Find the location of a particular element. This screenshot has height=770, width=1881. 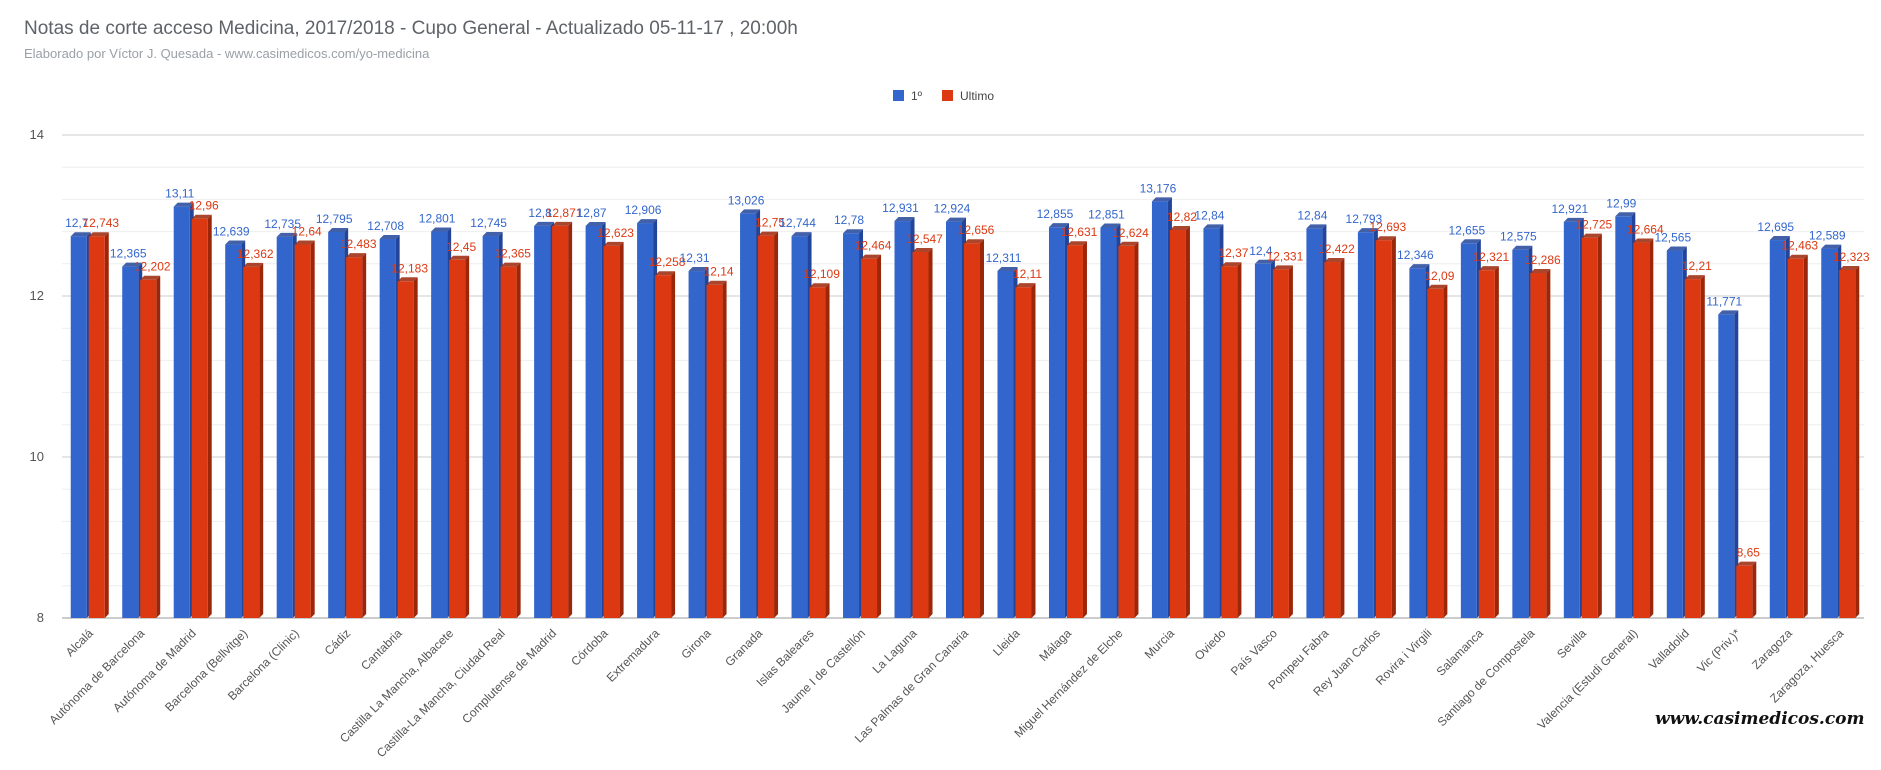

data-label: 8,65 is located at coordinates (1749, 553).